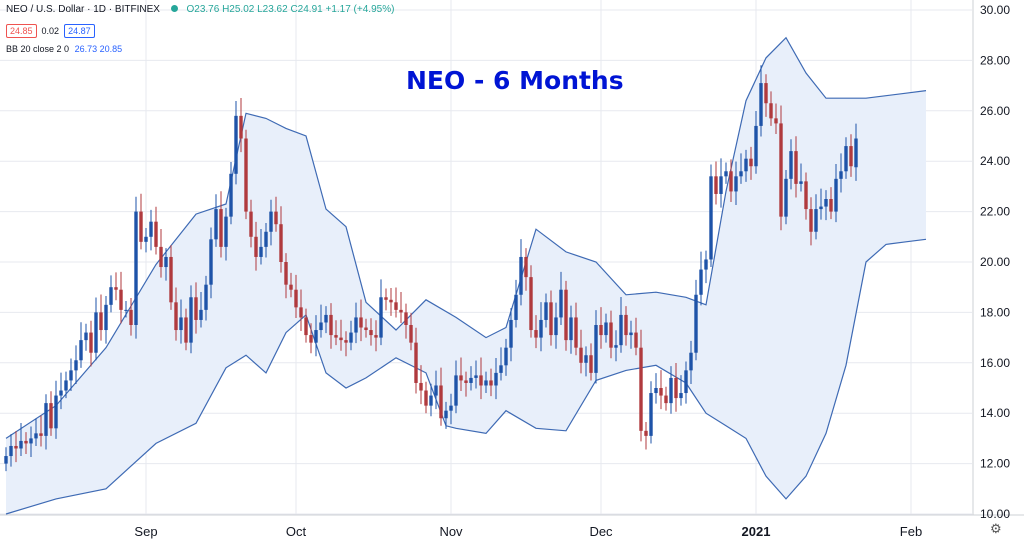  What do you see at coordinates (296, 531) in the screenshot?
I see `time-tick-label: Oct` at bounding box center [296, 531].